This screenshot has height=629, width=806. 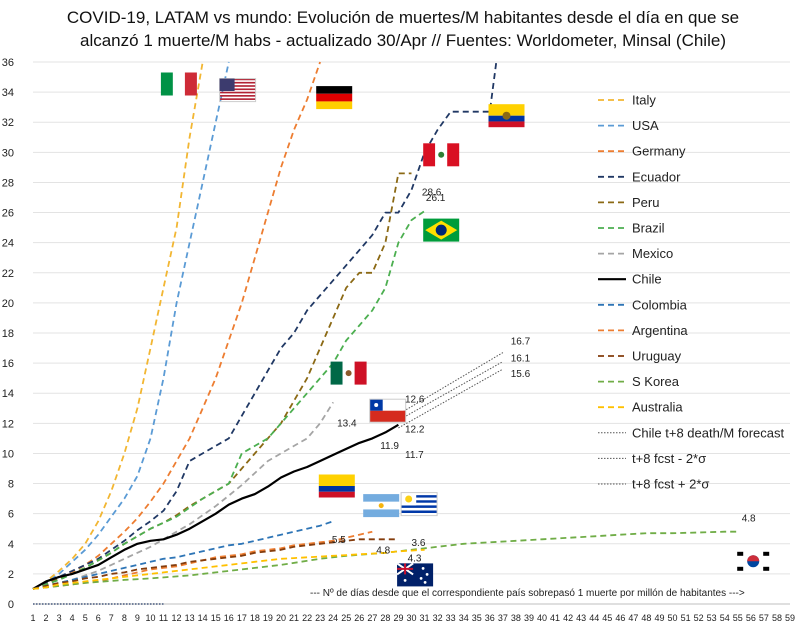 What do you see at coordinates (657, 356) in the screenshot?
I see `legend-label-uruguay: Uruguay` at bounding box center [657, 356].